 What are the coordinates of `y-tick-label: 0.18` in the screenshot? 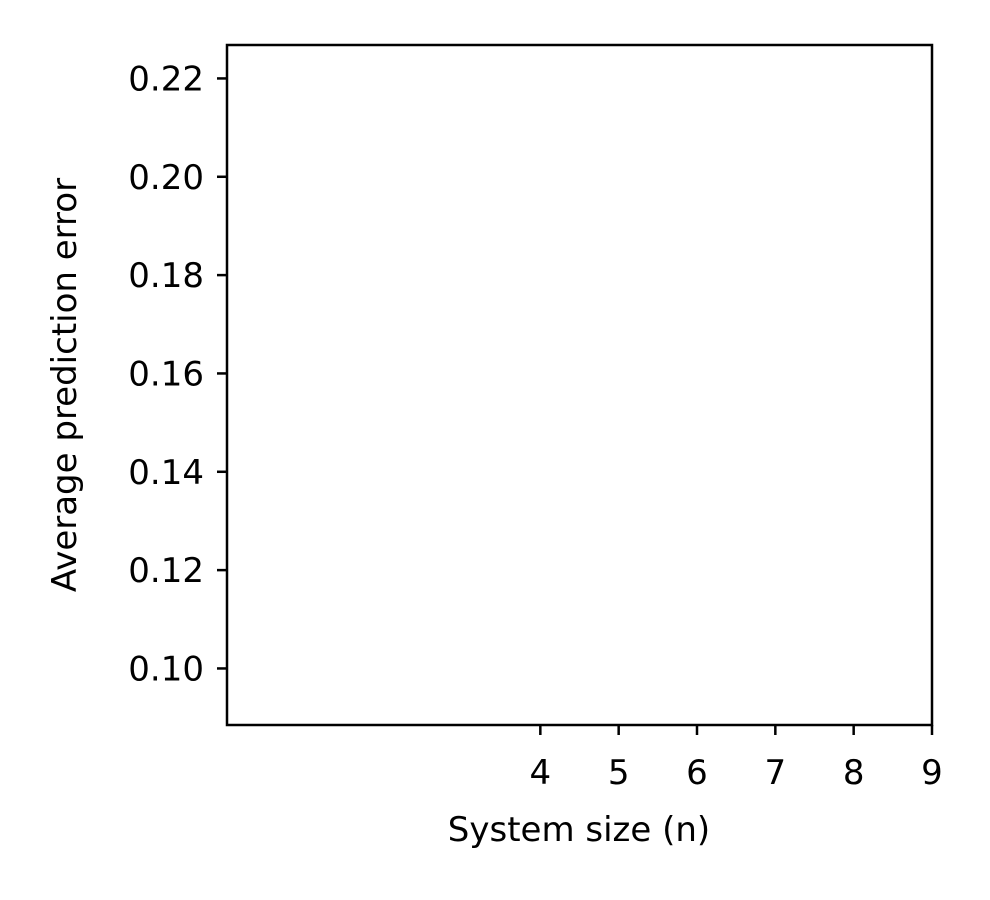 It's located at (166, 276).